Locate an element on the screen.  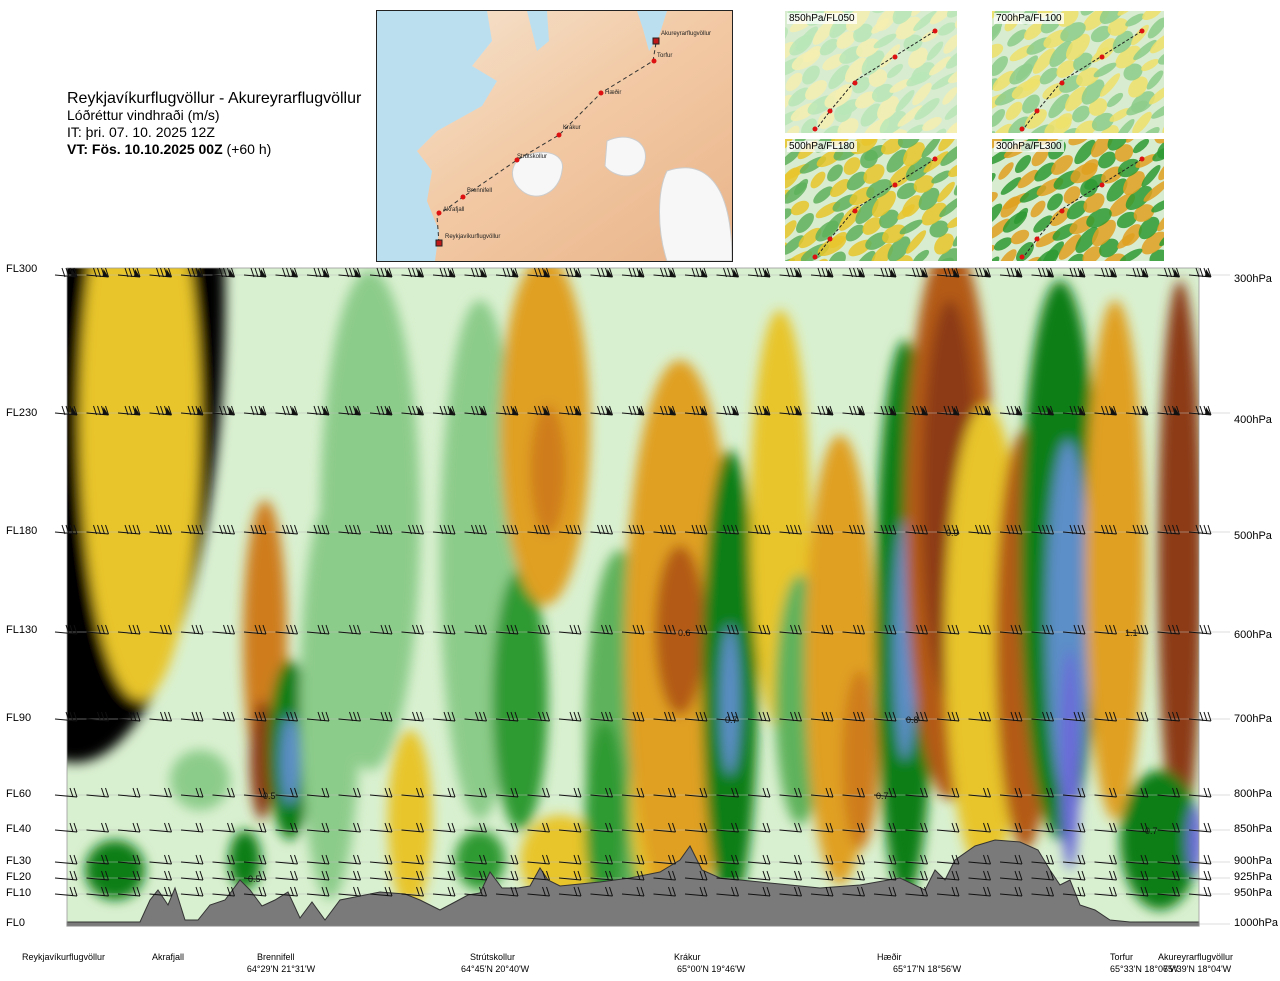
axis-label-600hpa: 600hPa is located at coordinates (1253, 635).